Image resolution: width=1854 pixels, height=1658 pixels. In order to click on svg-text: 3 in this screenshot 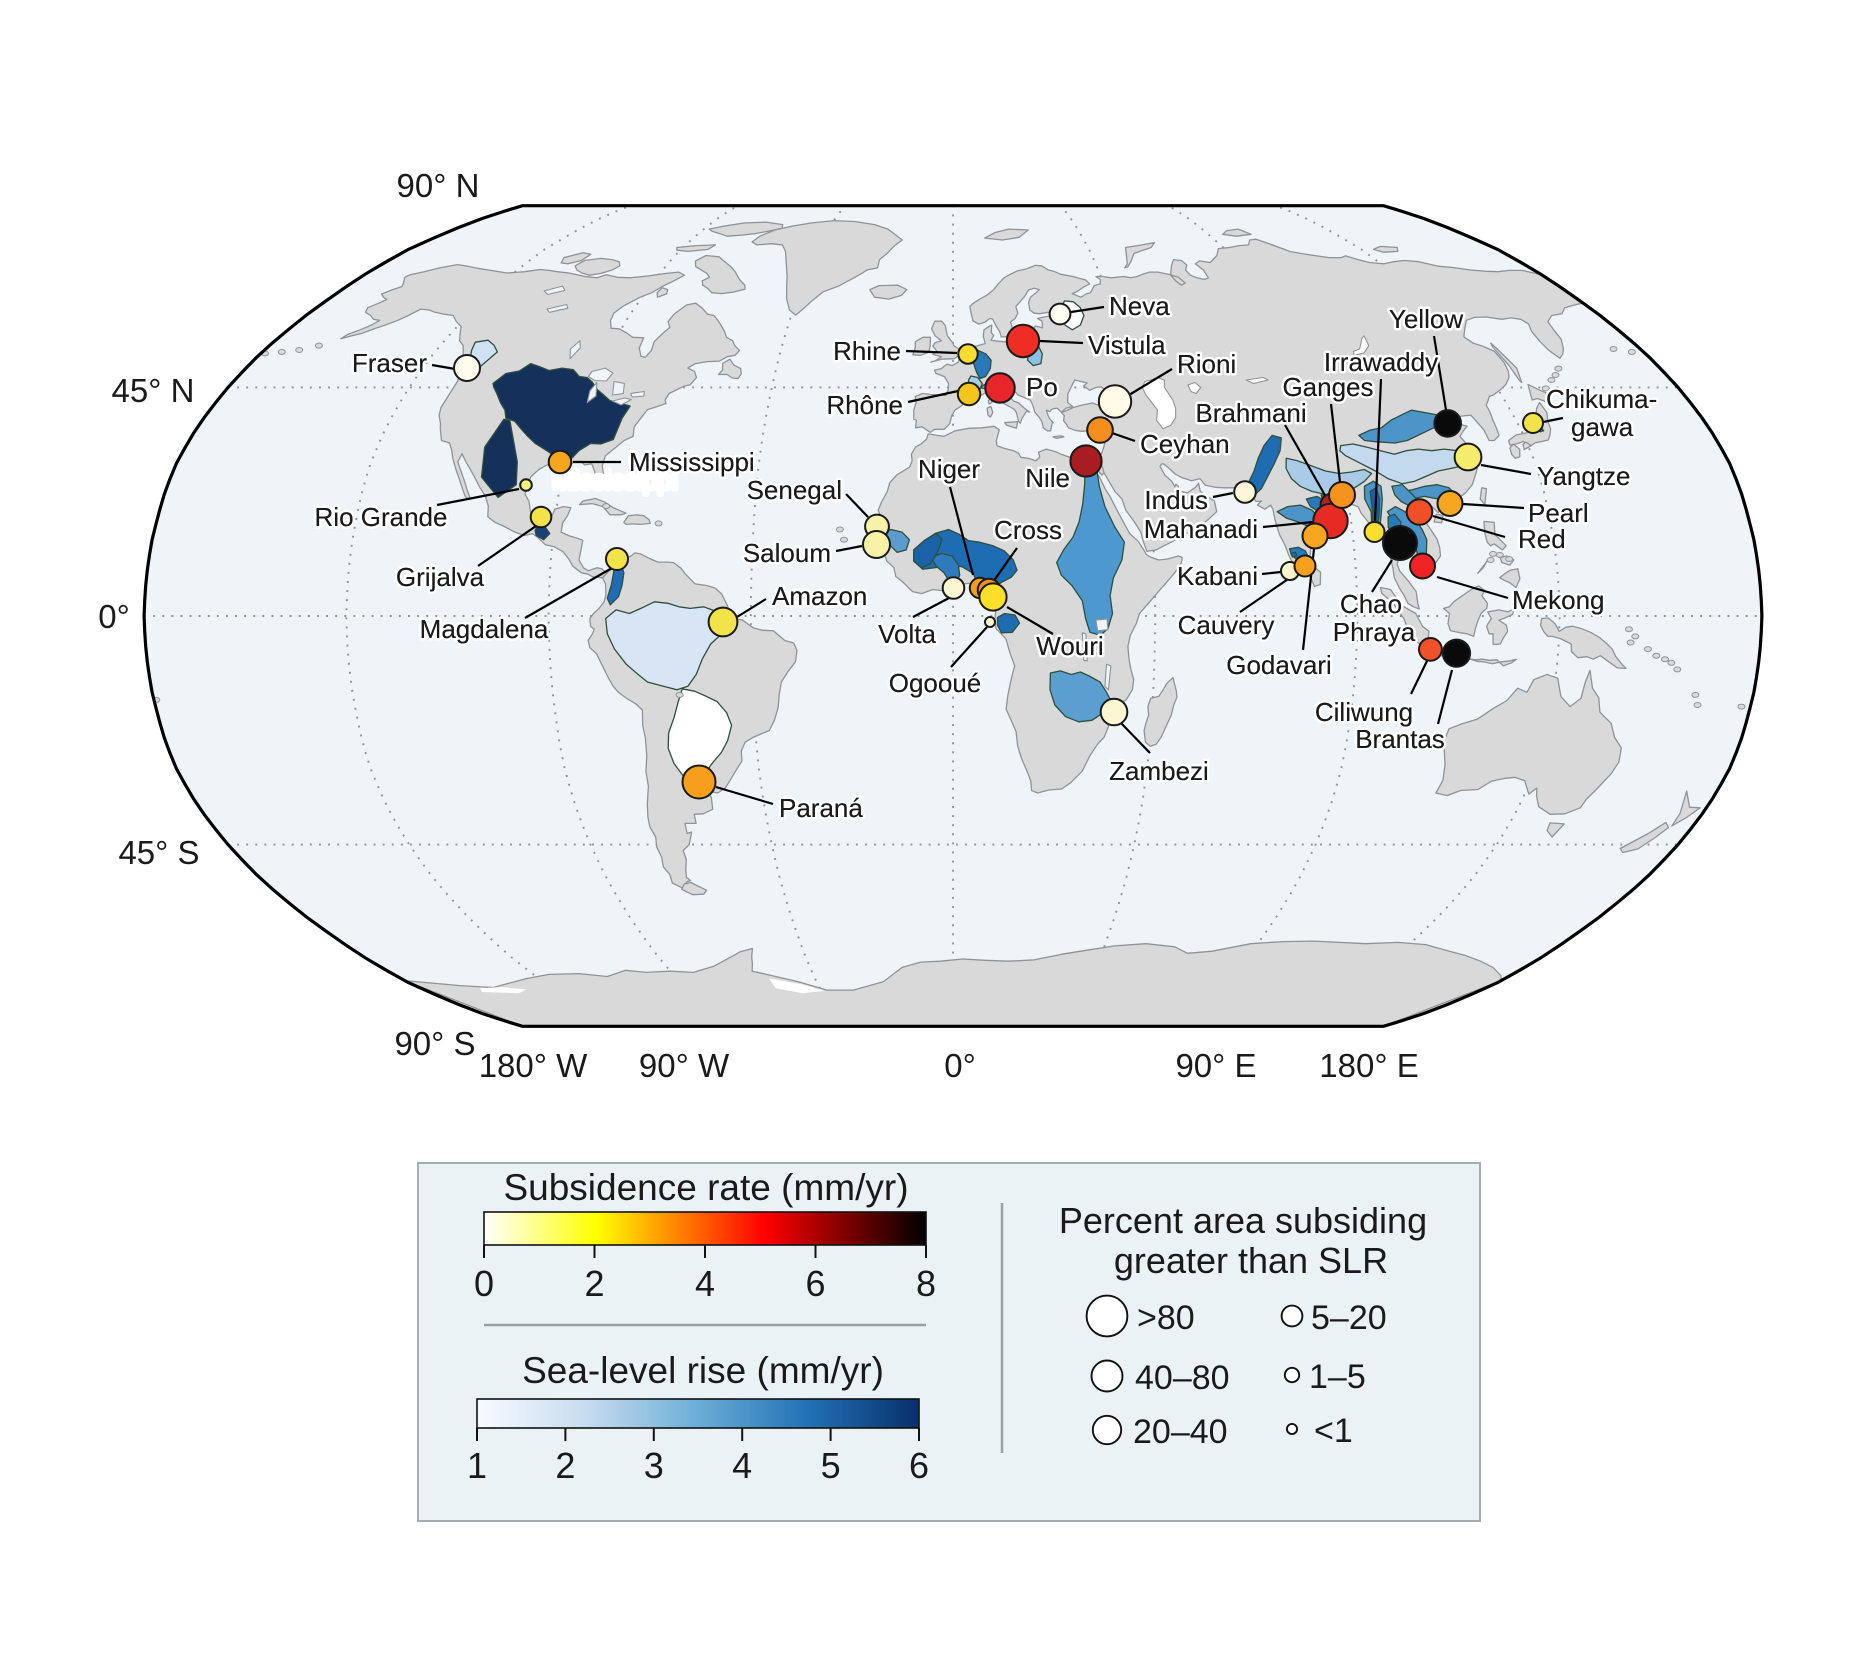, I will do `click(654, 1465)`.